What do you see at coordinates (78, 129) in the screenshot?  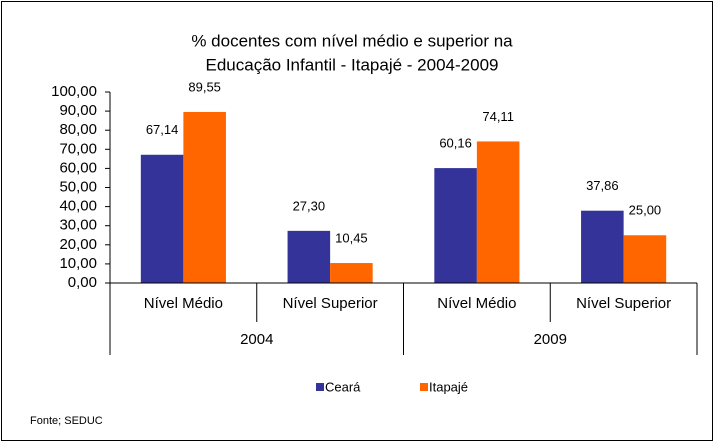 I see `y-tick-label: 80,00` at bounding box center [78, 129].